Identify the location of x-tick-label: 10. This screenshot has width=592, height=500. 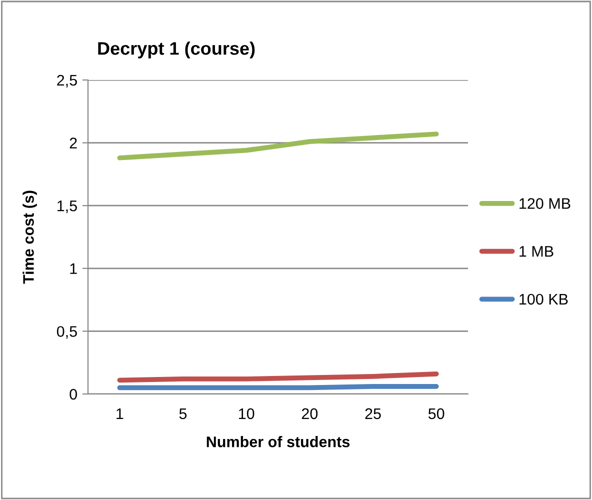
(246, 414).